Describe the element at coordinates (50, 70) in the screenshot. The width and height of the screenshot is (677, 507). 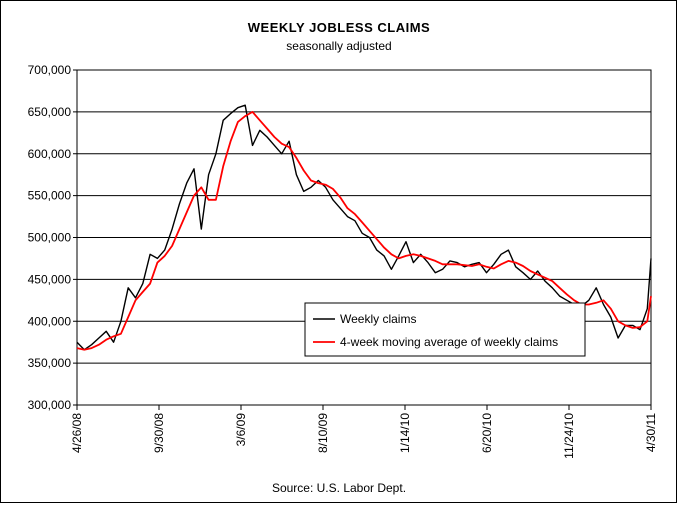
I see `y-tick-label: 700,000` at that location.